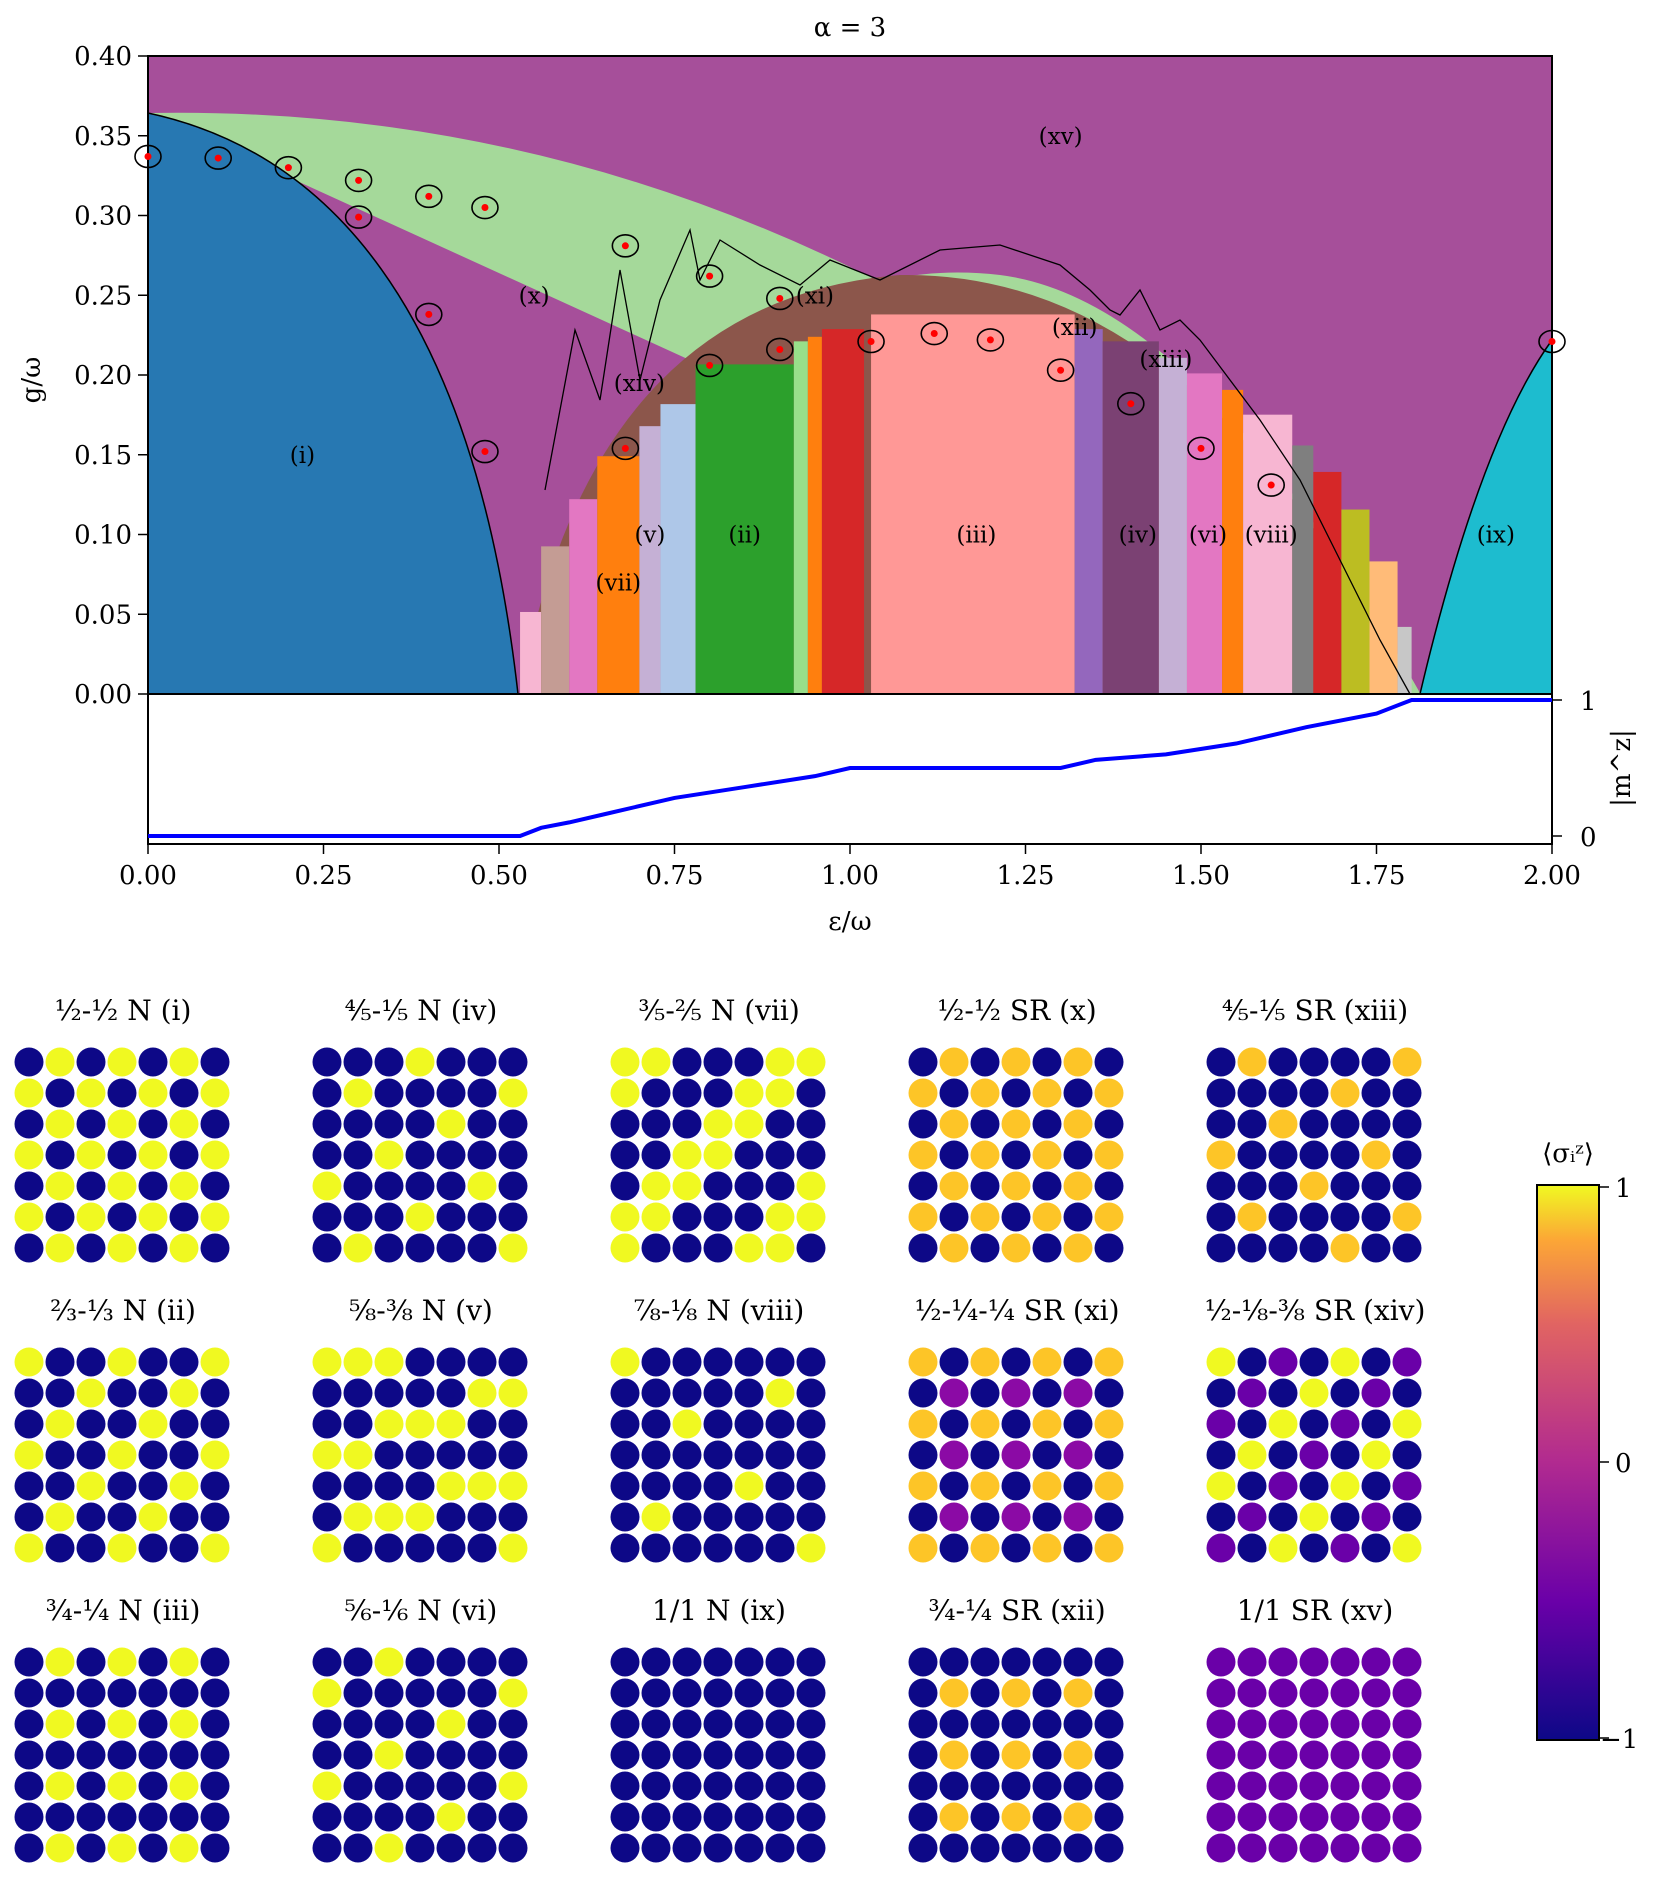 This screenshot has height=1888, width=1660. What do you see at coordinates (1587, 1447) in the screenshot?
I see `colorbar: ⟨σᵢᶻ⟩ 1 0 −1` at bounding box center [1587, 1447].